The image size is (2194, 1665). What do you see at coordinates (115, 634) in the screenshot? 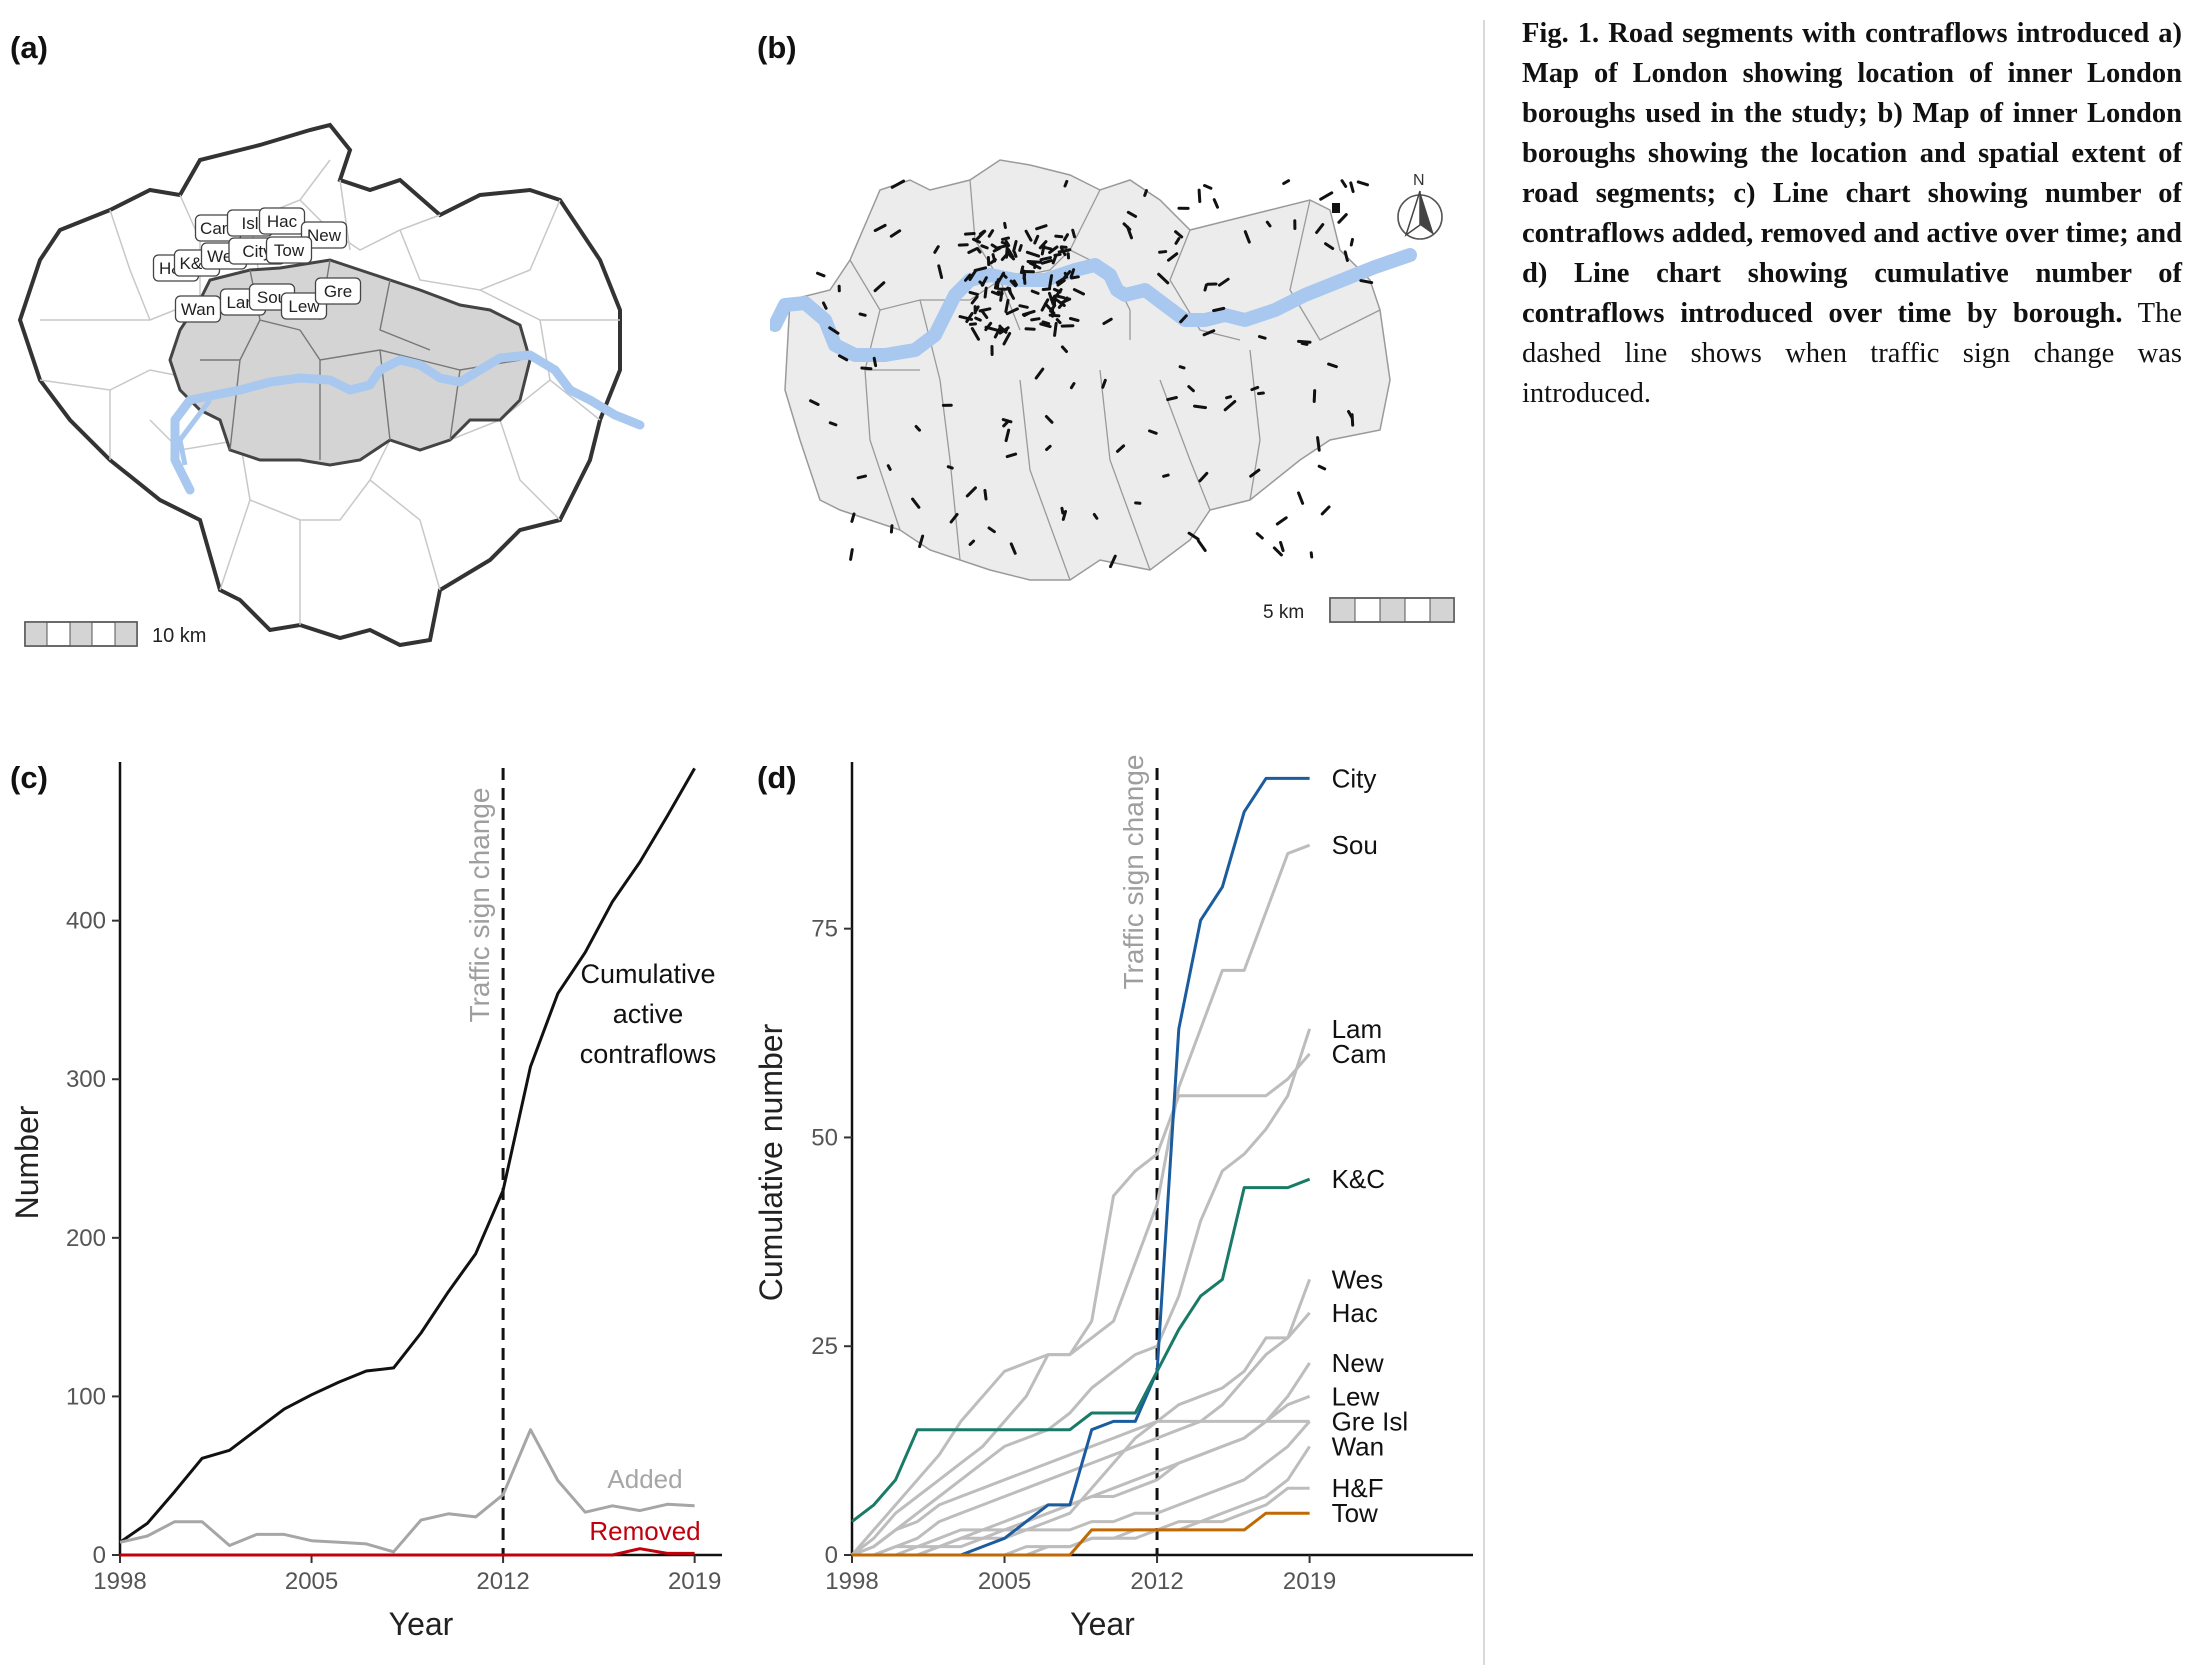
I see `scale-bar-a: 10 km` at bounding box center [115, 634].